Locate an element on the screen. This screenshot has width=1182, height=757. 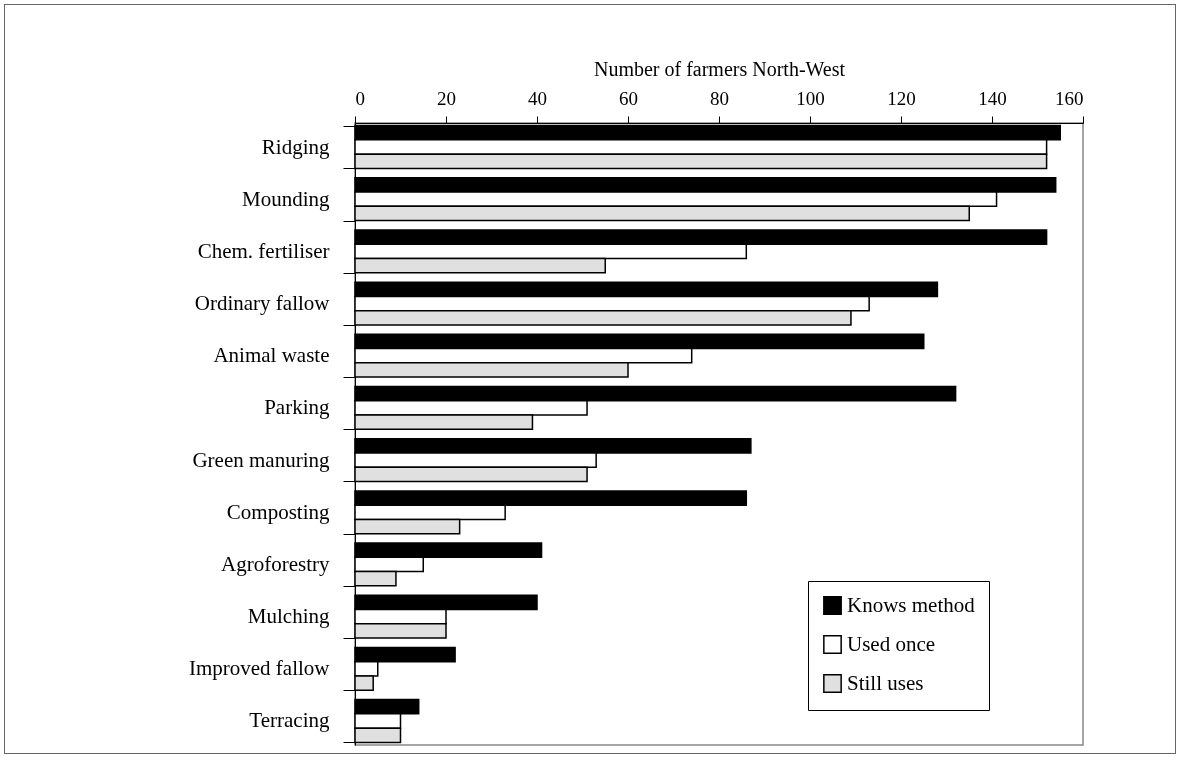
legend-label: Knows method is located at coordinates (911, 604).